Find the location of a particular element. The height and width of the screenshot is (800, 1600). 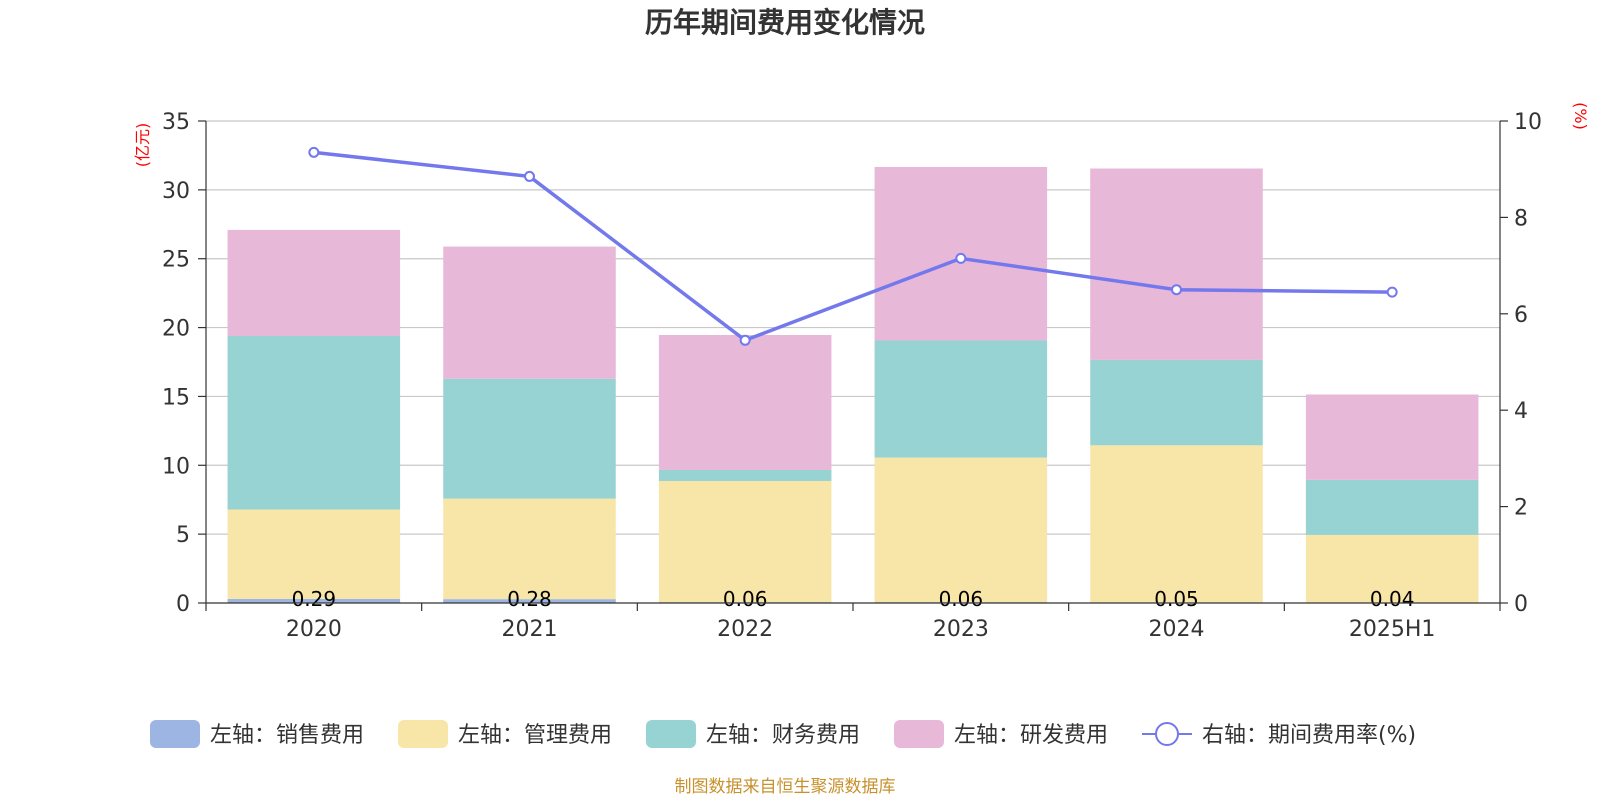

legend-item: 左轴：财务费用 is located at coordinates (753, 734).